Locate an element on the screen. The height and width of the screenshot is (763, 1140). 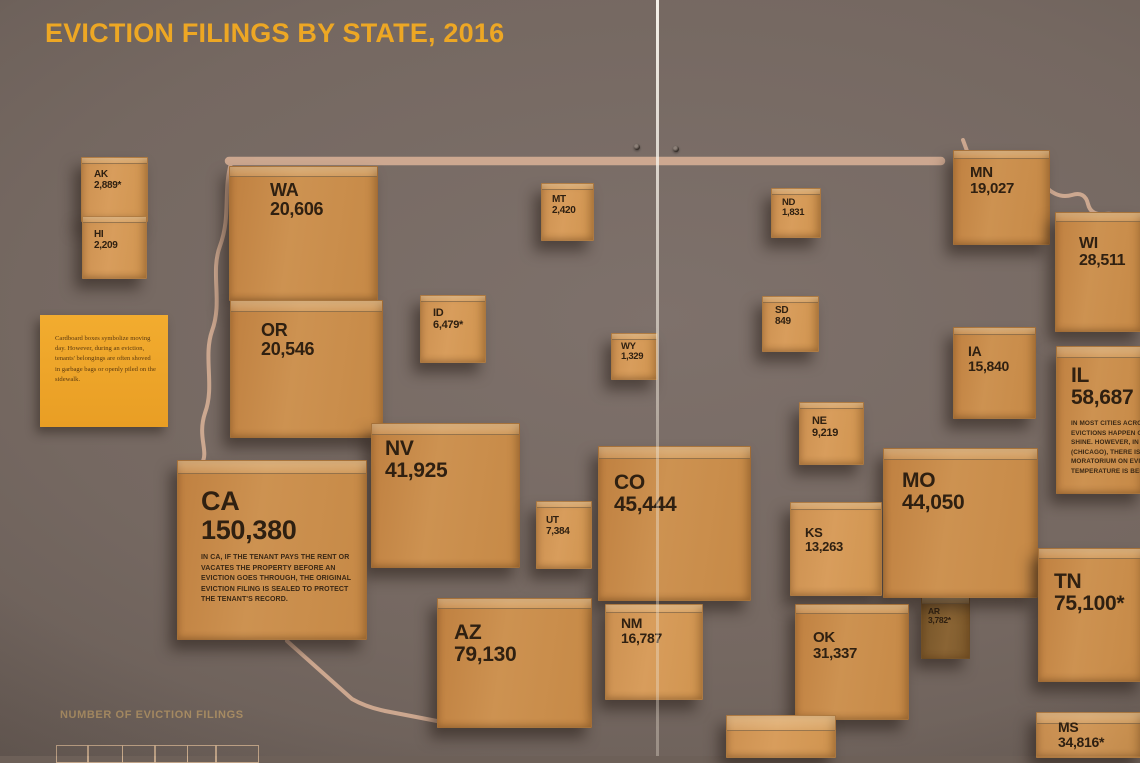
state-box-ms: MS 34,816* is located at coordinates (1088, 735).